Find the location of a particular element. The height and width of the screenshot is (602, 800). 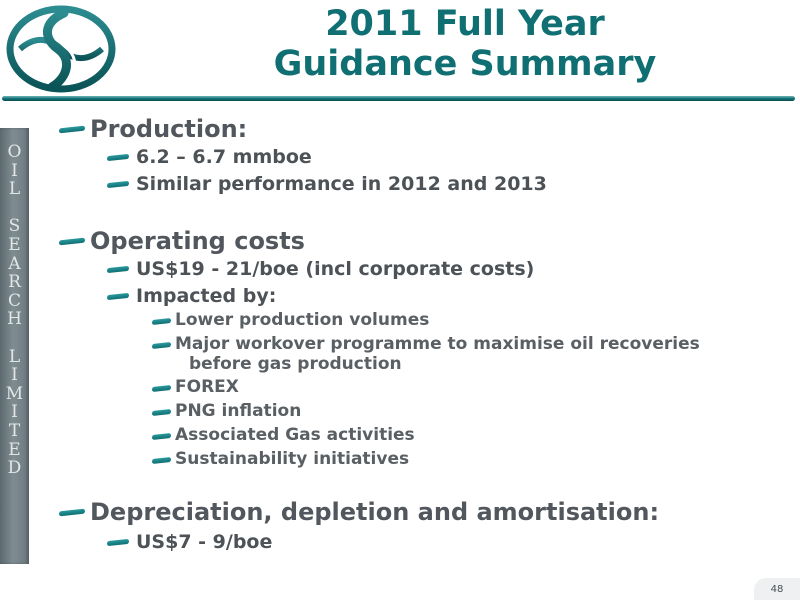

sidebar-vertical-text: O I L S E A R C H L I M I T E D is located at coordinates (14, 310).